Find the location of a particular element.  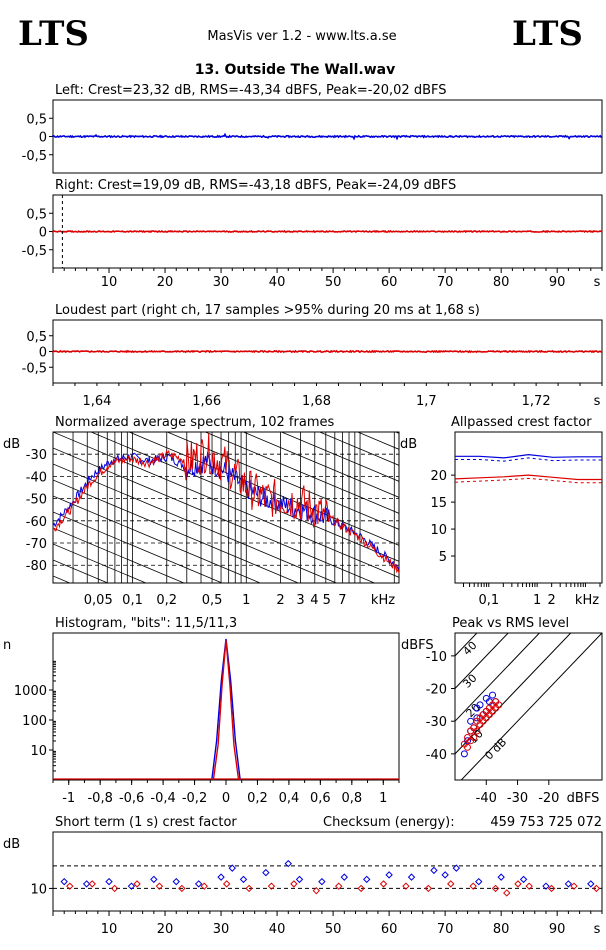

allpassed-xtick-label: kHz is located at coordinates (587, 600).